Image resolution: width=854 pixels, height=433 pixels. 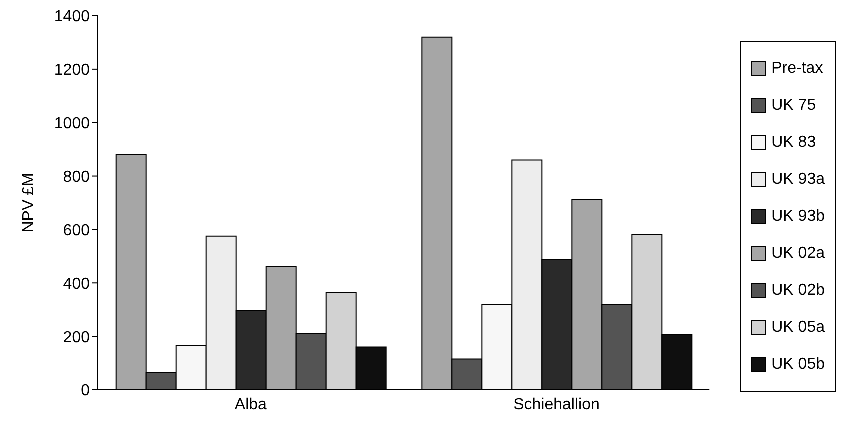 I want to click on y-tick-label: 400, so click(x=76, y=284).